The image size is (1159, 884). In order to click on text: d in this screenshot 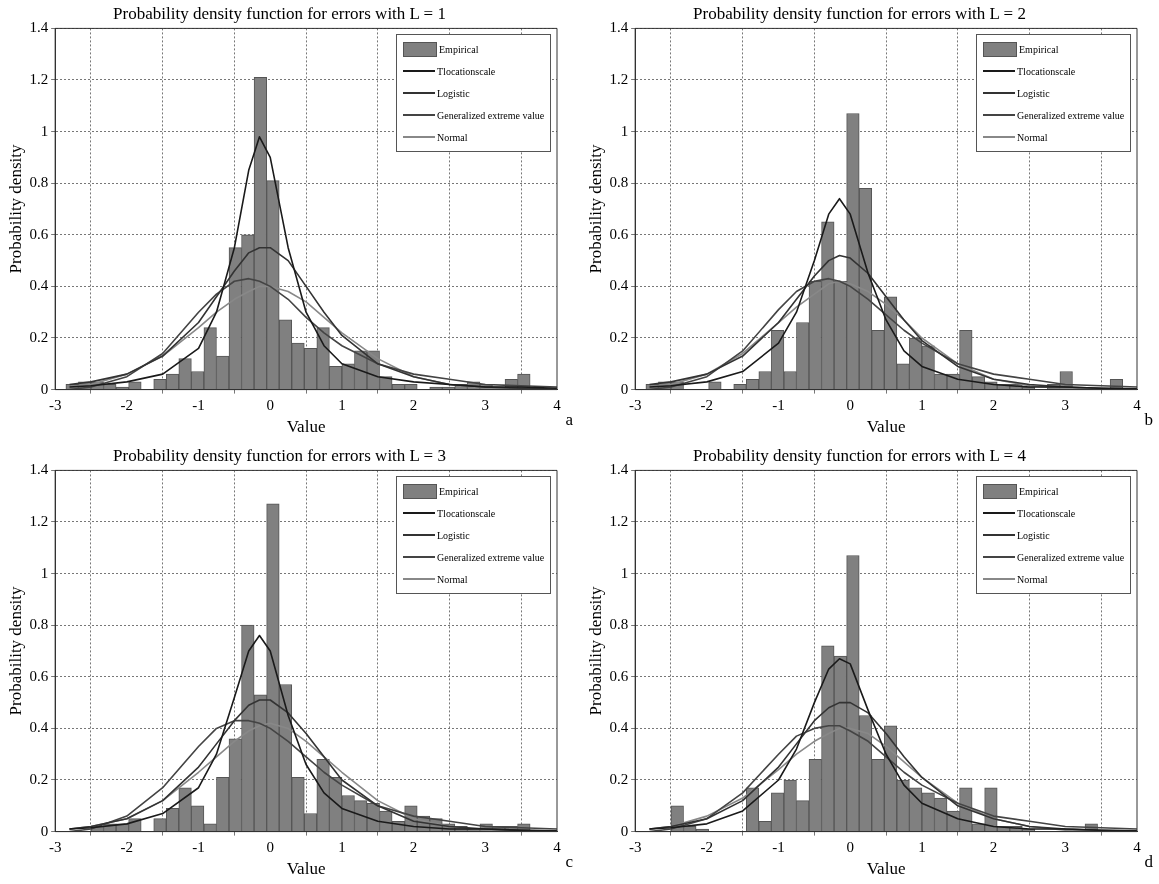, I will do `click(1149, 861)`.